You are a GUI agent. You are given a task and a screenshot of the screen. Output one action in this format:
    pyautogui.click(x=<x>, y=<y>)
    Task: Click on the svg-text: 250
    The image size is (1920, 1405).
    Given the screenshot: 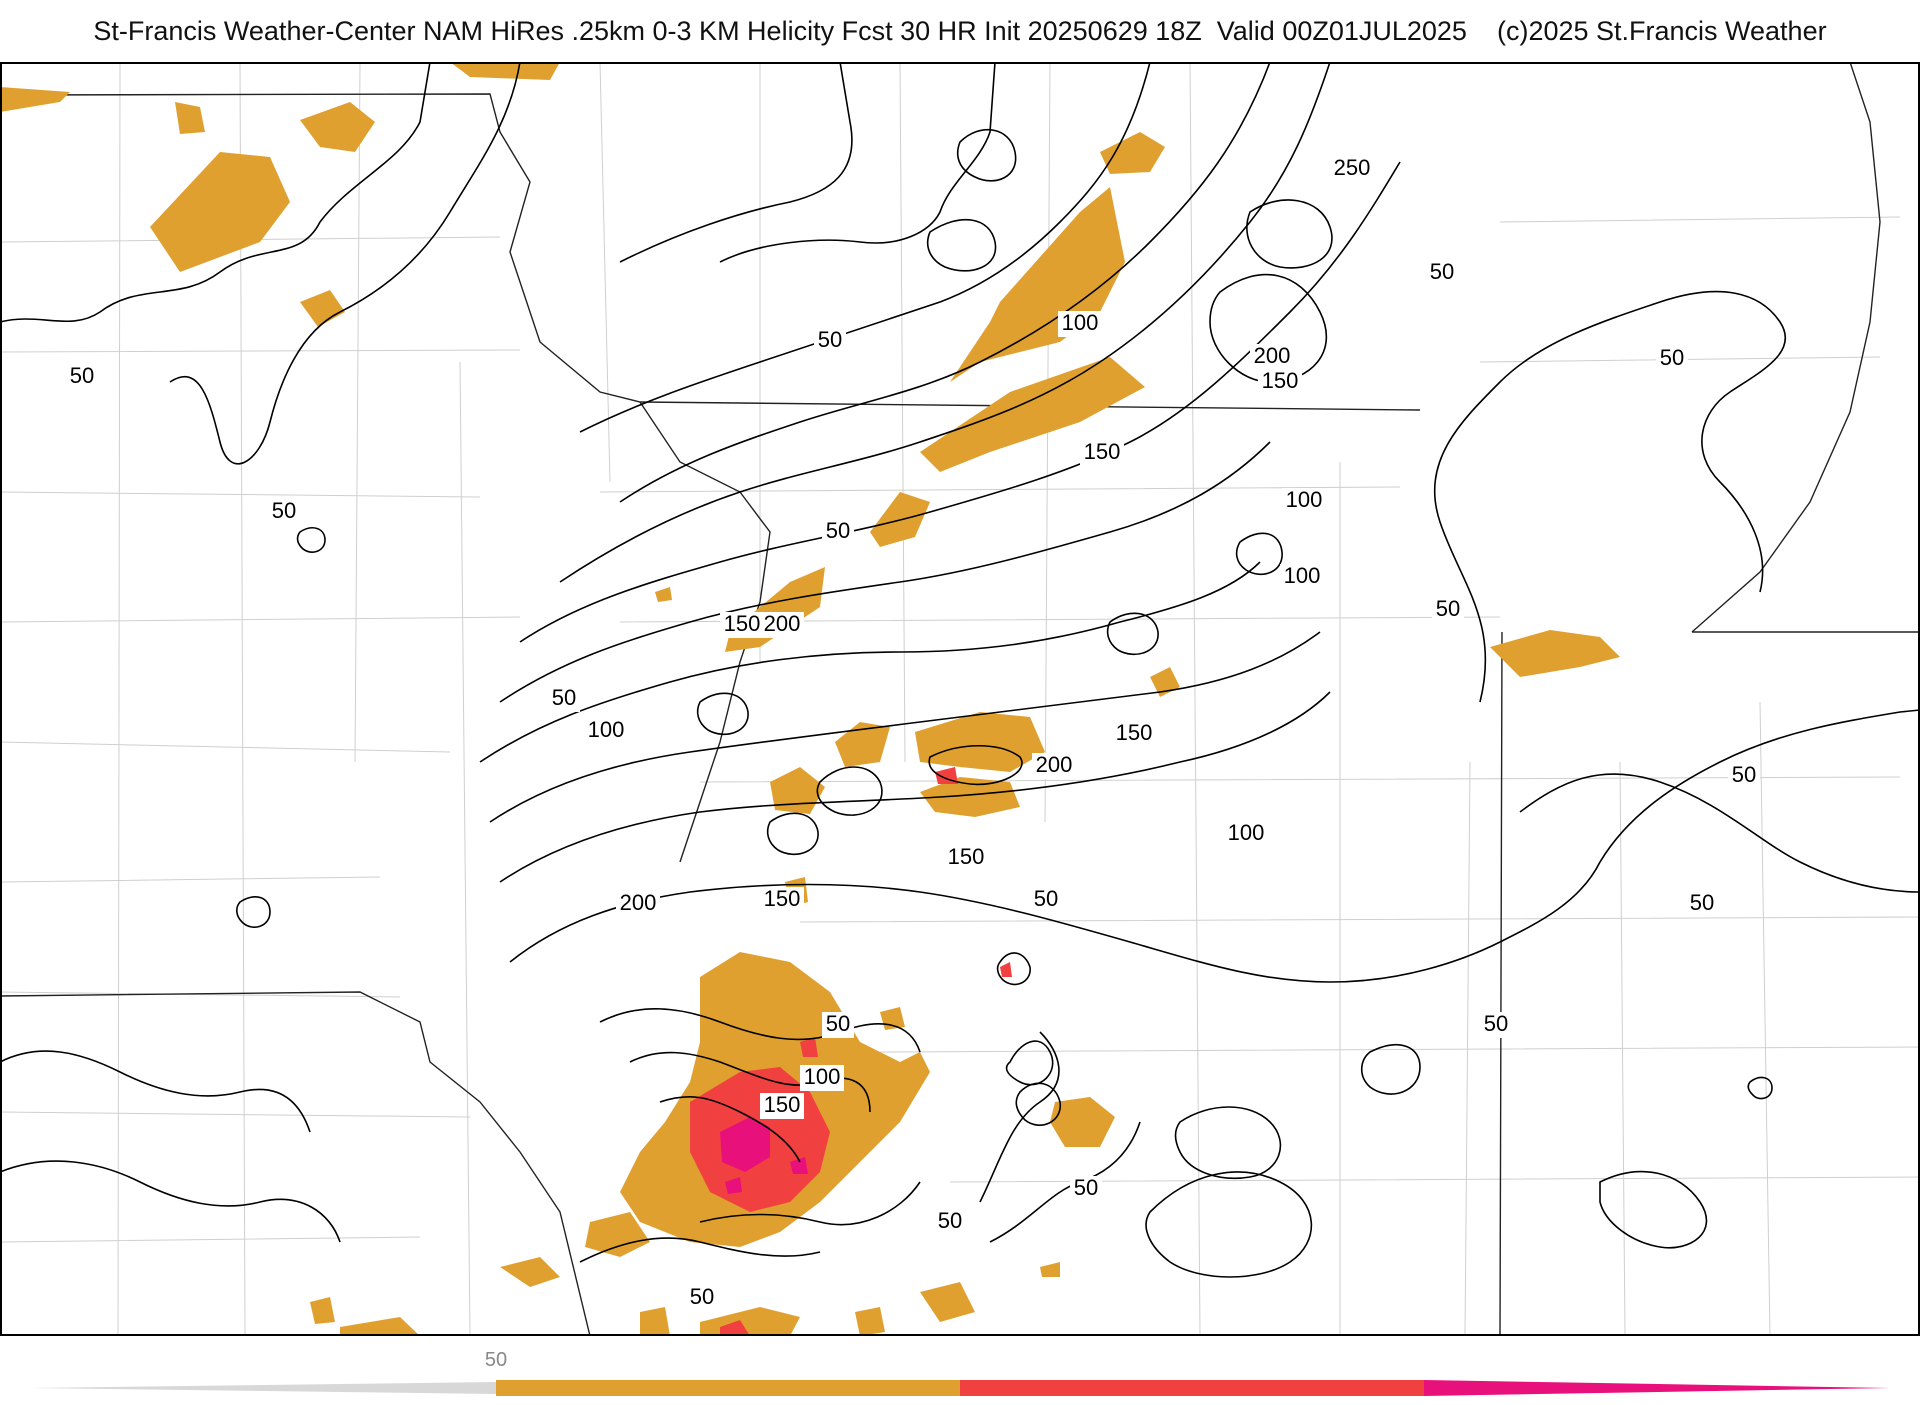 What is the action you would take?
    pyautogui.click(x=1352, y=167)
    